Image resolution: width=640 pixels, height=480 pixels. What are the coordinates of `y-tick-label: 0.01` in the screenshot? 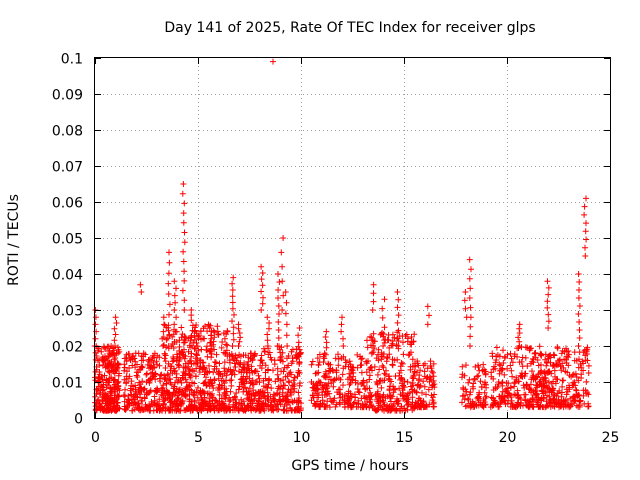 It's located at (67, 384).